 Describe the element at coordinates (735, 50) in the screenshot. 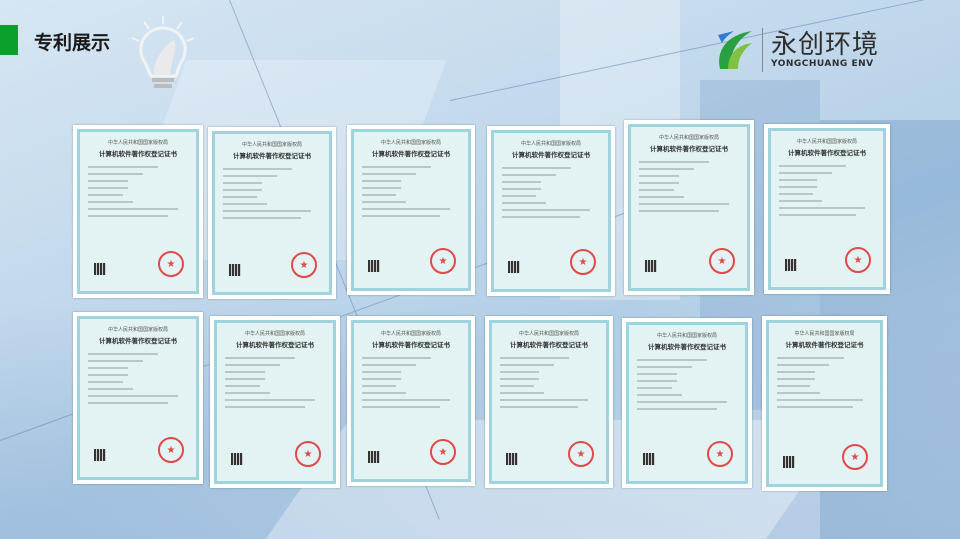

I see `logo-mark-icon` at that location.